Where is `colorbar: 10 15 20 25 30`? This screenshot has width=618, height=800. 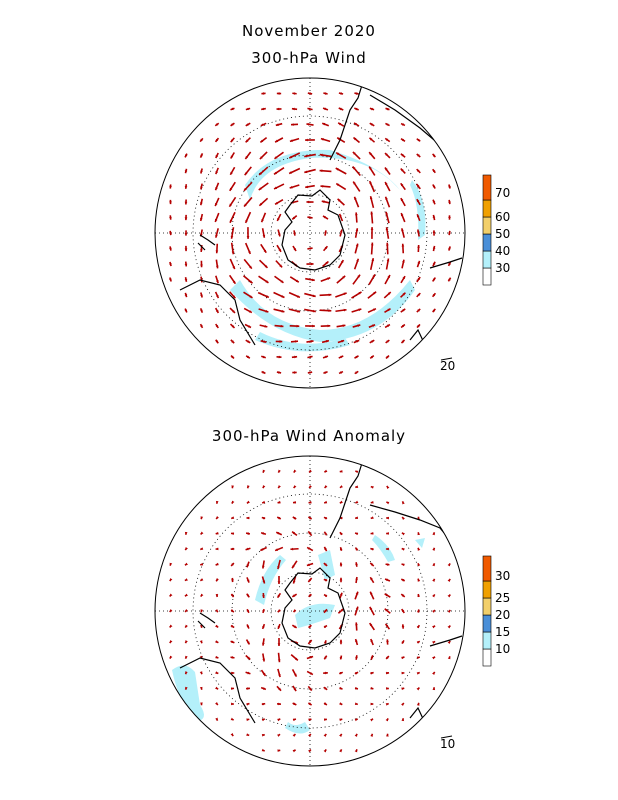 colorbar: 10 15 20 25 30 is located at coordinates (496, 611).